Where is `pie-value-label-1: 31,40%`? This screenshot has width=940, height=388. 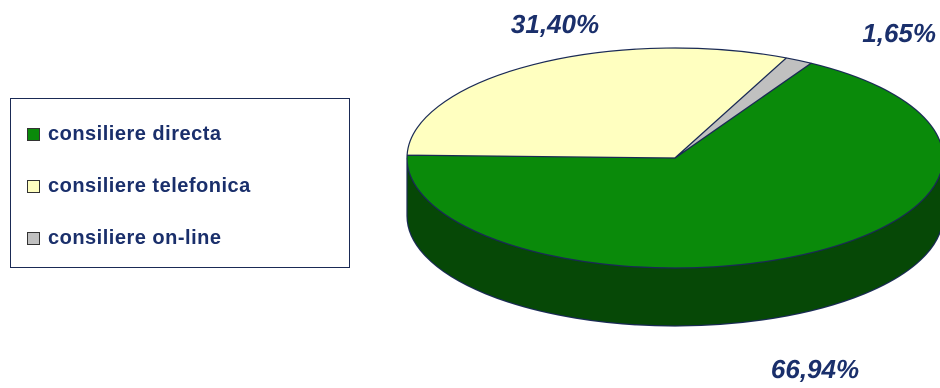 pie-value-label-1: 31,40% is located at coordinates (555, 24).